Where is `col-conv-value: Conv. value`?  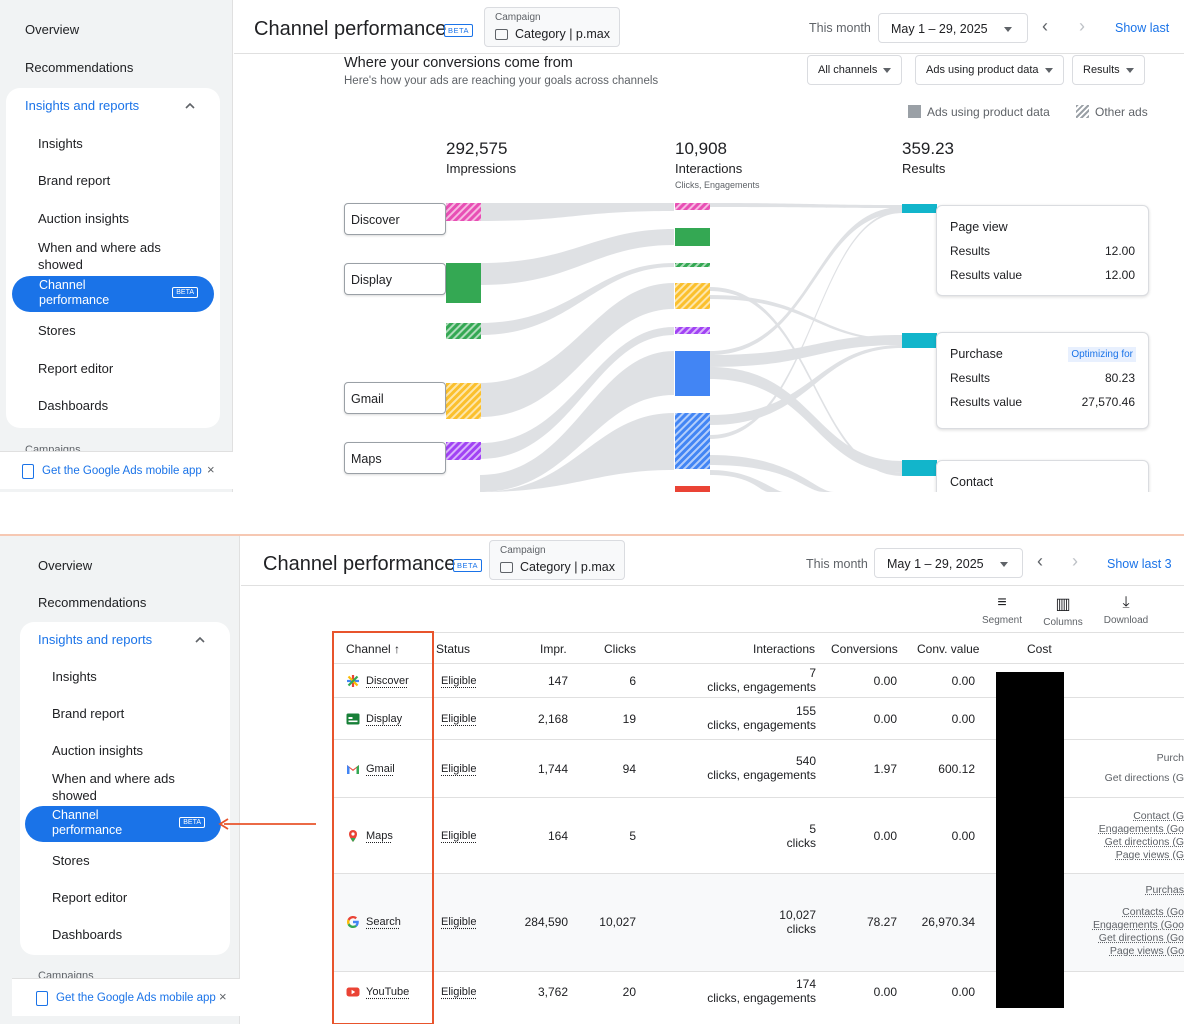 col-conv-value: Conv. value is located at coordinates (948, 649).